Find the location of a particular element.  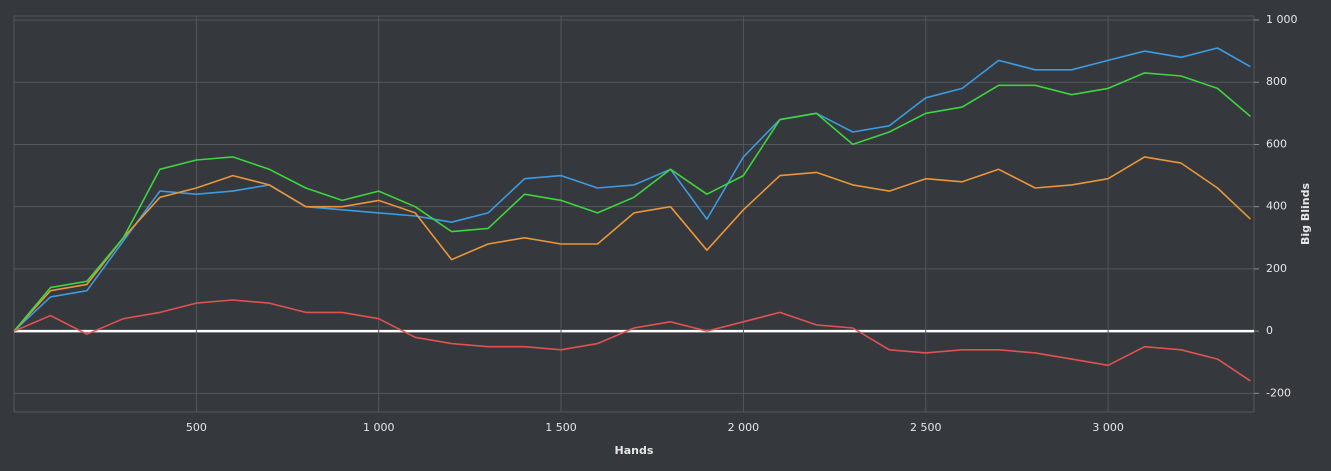

x-tick-label: 500 is located at coordinates (196, 427).